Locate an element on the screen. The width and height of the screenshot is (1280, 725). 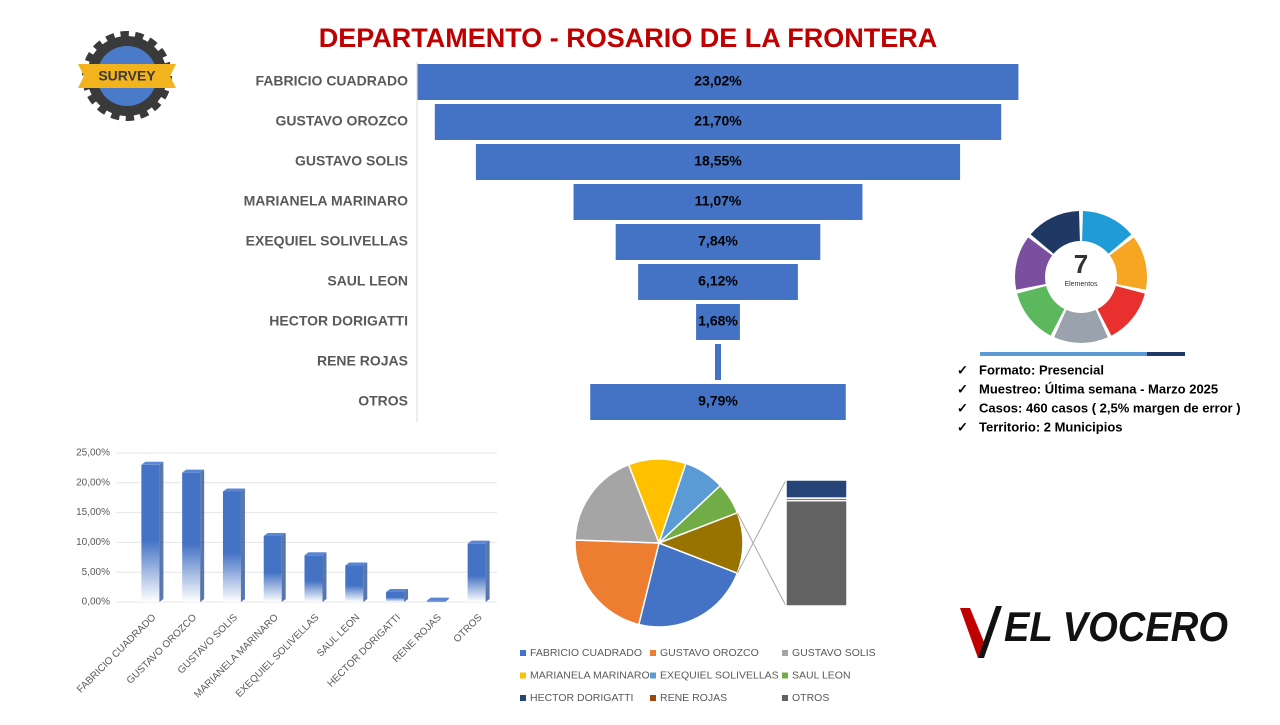
category-label: FABRICIO CUADRADO is located at coordinates (332, 81).